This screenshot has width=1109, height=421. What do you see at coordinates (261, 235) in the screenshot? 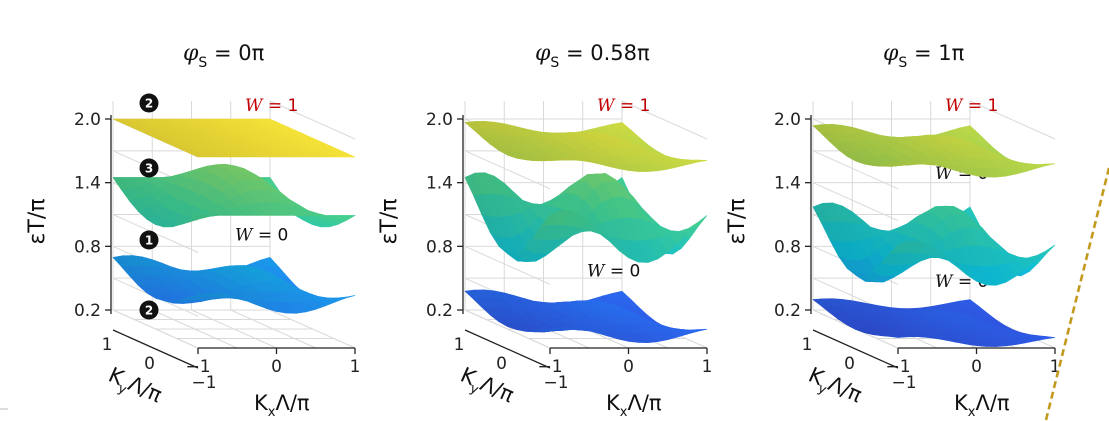
I see `winding-label: W = 0` at bounding box center [261, 235].